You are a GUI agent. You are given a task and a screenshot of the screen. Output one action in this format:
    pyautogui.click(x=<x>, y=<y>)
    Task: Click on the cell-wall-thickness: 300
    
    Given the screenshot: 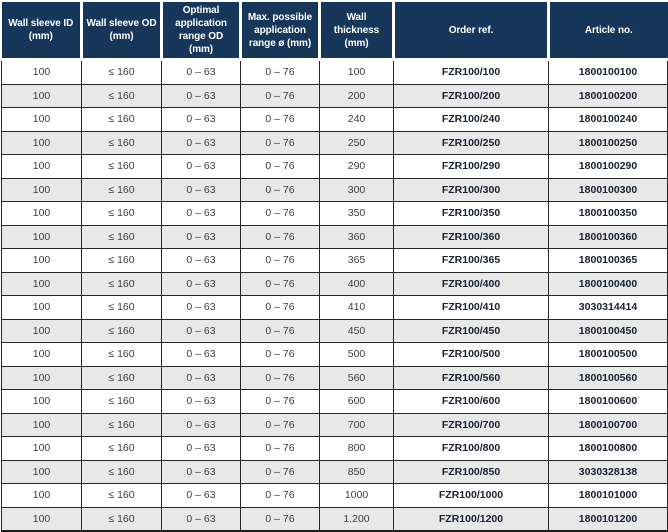 What is the action you would take?
    pyautogui.click(x=356, y=189)
    